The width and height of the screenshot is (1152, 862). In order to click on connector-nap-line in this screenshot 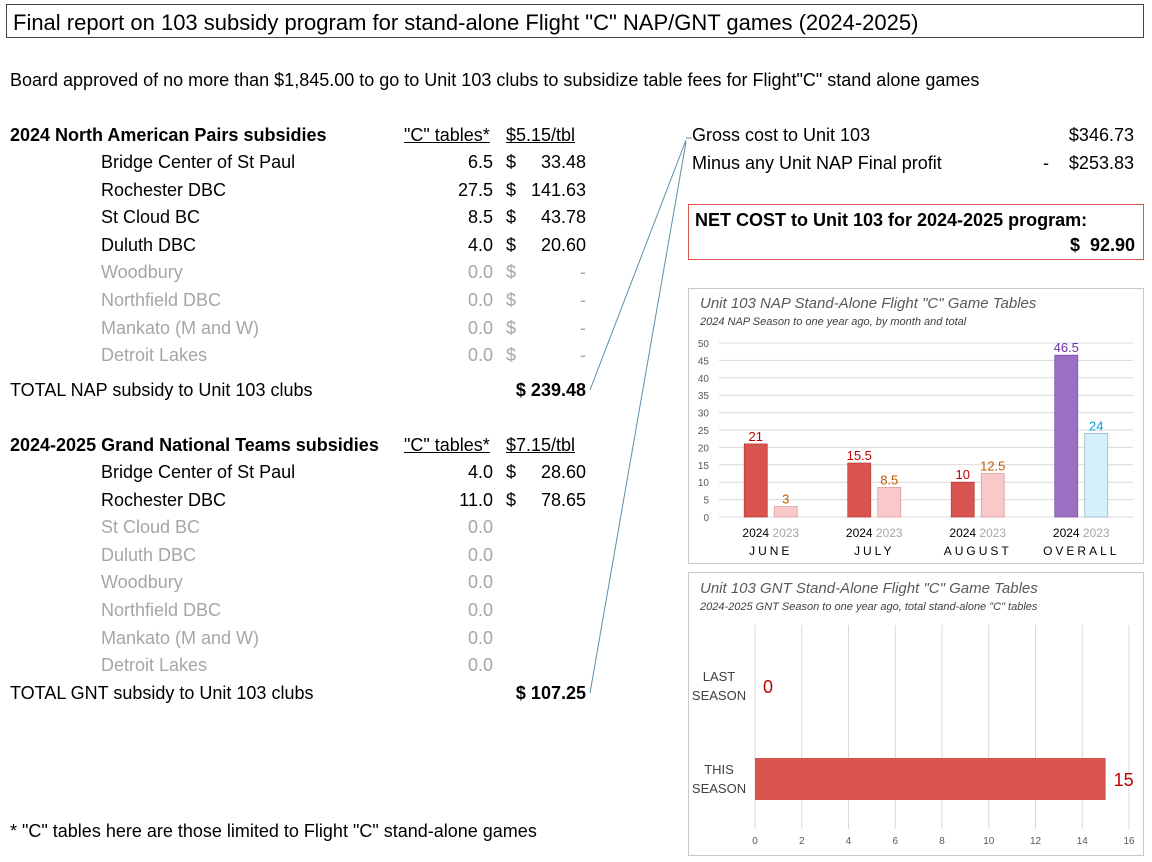, I will do `click(638, 265)`.